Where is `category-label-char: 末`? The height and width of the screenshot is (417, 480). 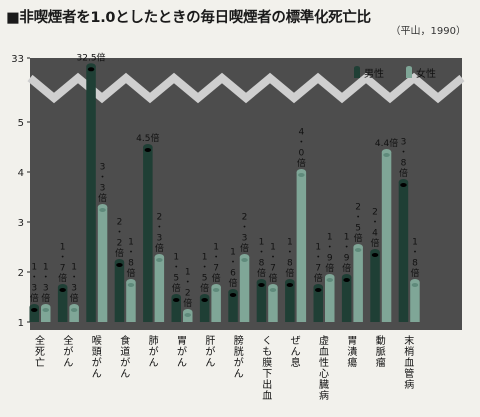 category-label-char: 末 is located at coordinates (409, 340).